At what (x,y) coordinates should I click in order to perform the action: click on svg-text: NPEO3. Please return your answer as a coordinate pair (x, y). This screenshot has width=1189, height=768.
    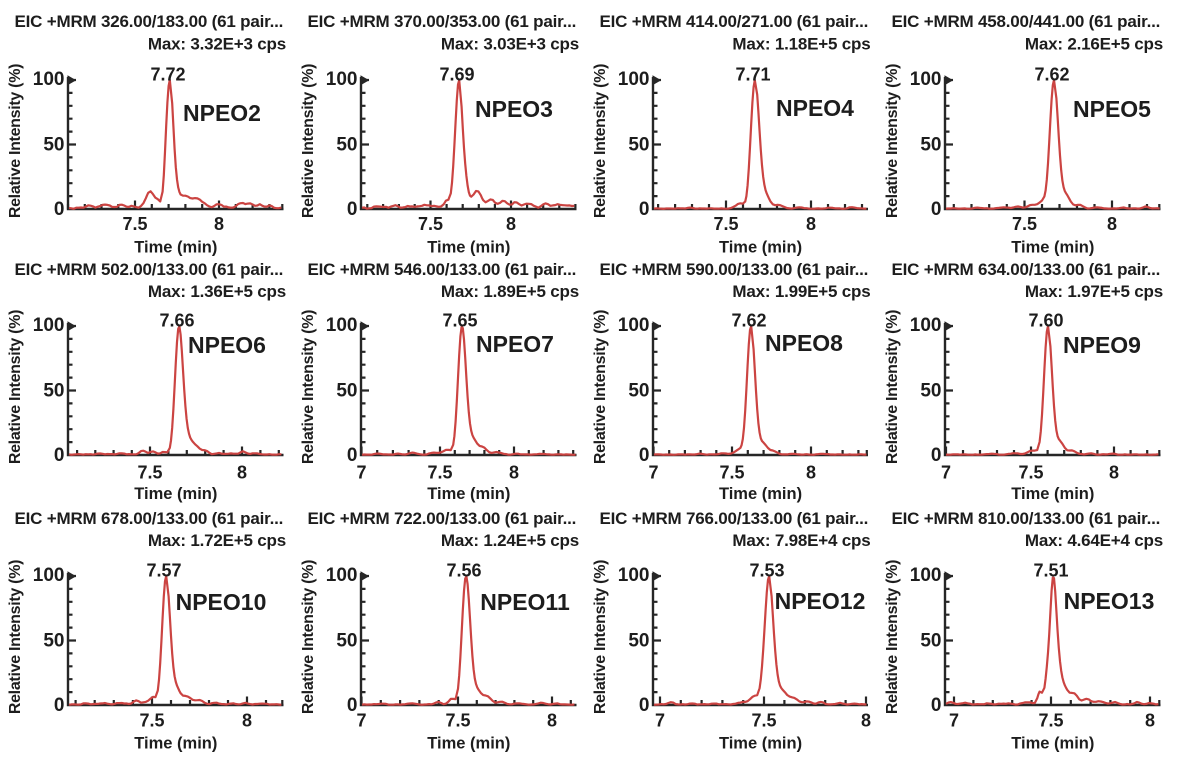
    Looking at the image, I should click on (514, 109).